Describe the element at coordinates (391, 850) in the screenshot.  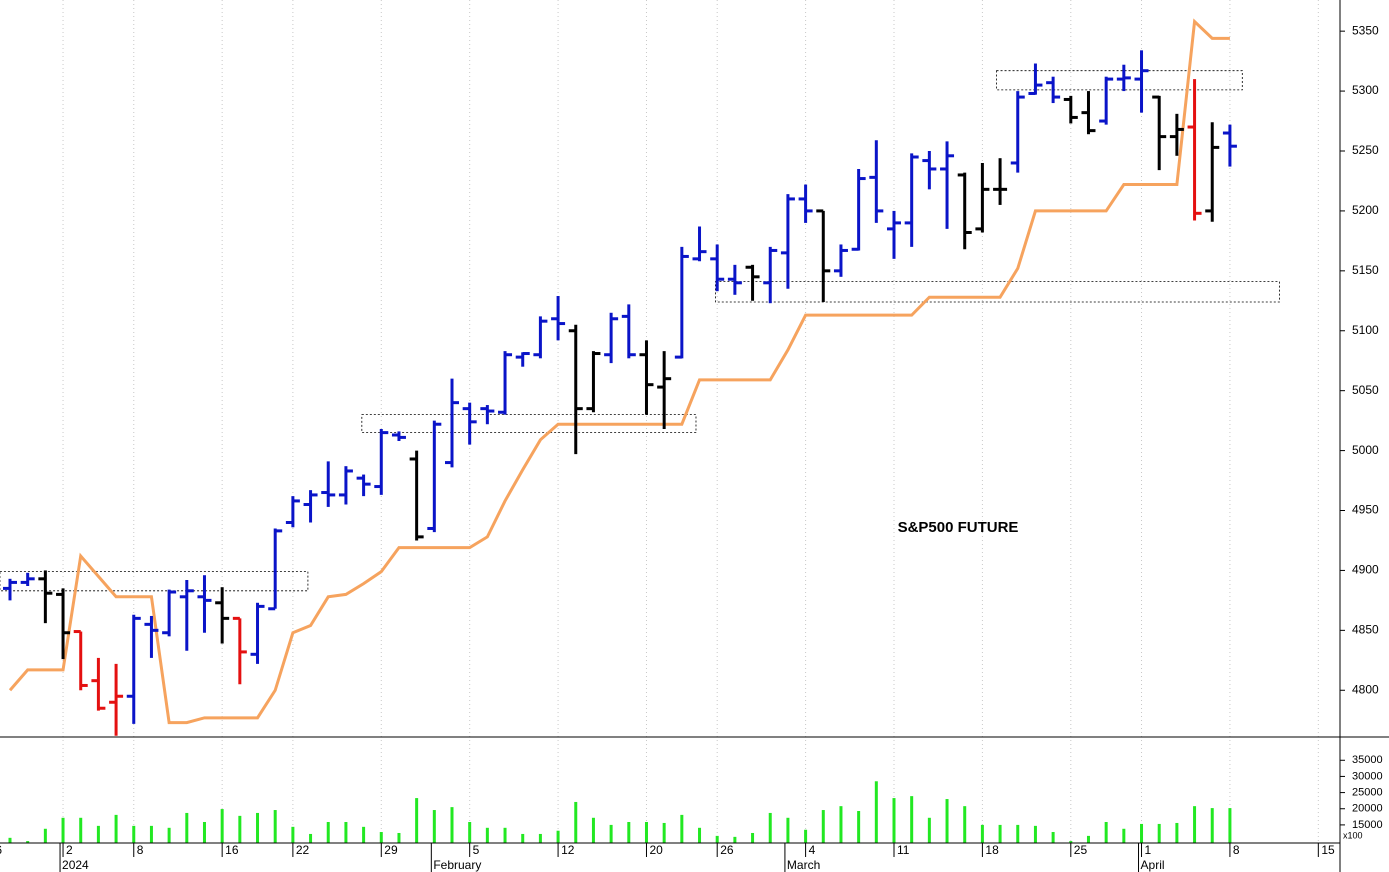
I see `x-tick-label: 29` at that location.